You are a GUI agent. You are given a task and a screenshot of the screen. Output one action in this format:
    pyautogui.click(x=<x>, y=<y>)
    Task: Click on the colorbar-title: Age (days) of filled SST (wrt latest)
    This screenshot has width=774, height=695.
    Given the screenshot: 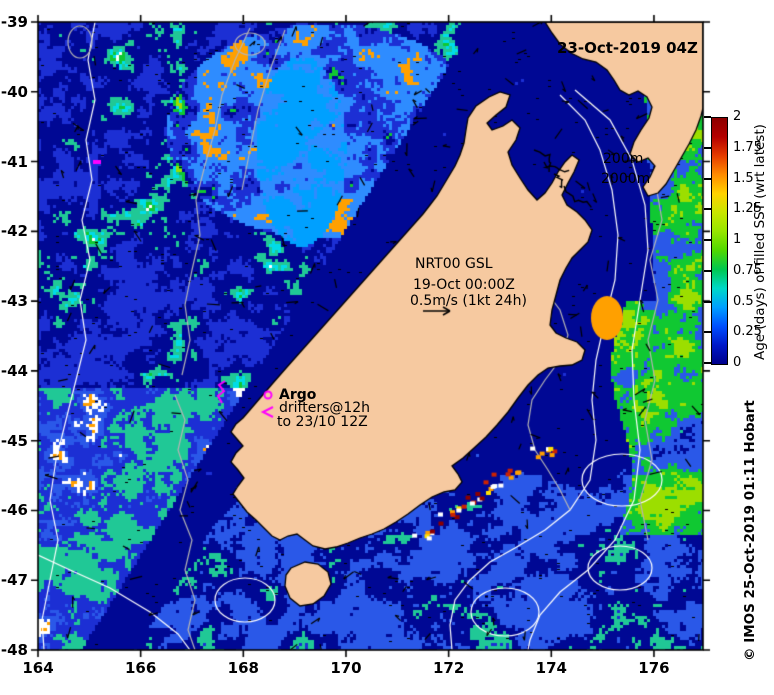 What is the action you would take?
    pyautogui.click(x=760, y=242)
    